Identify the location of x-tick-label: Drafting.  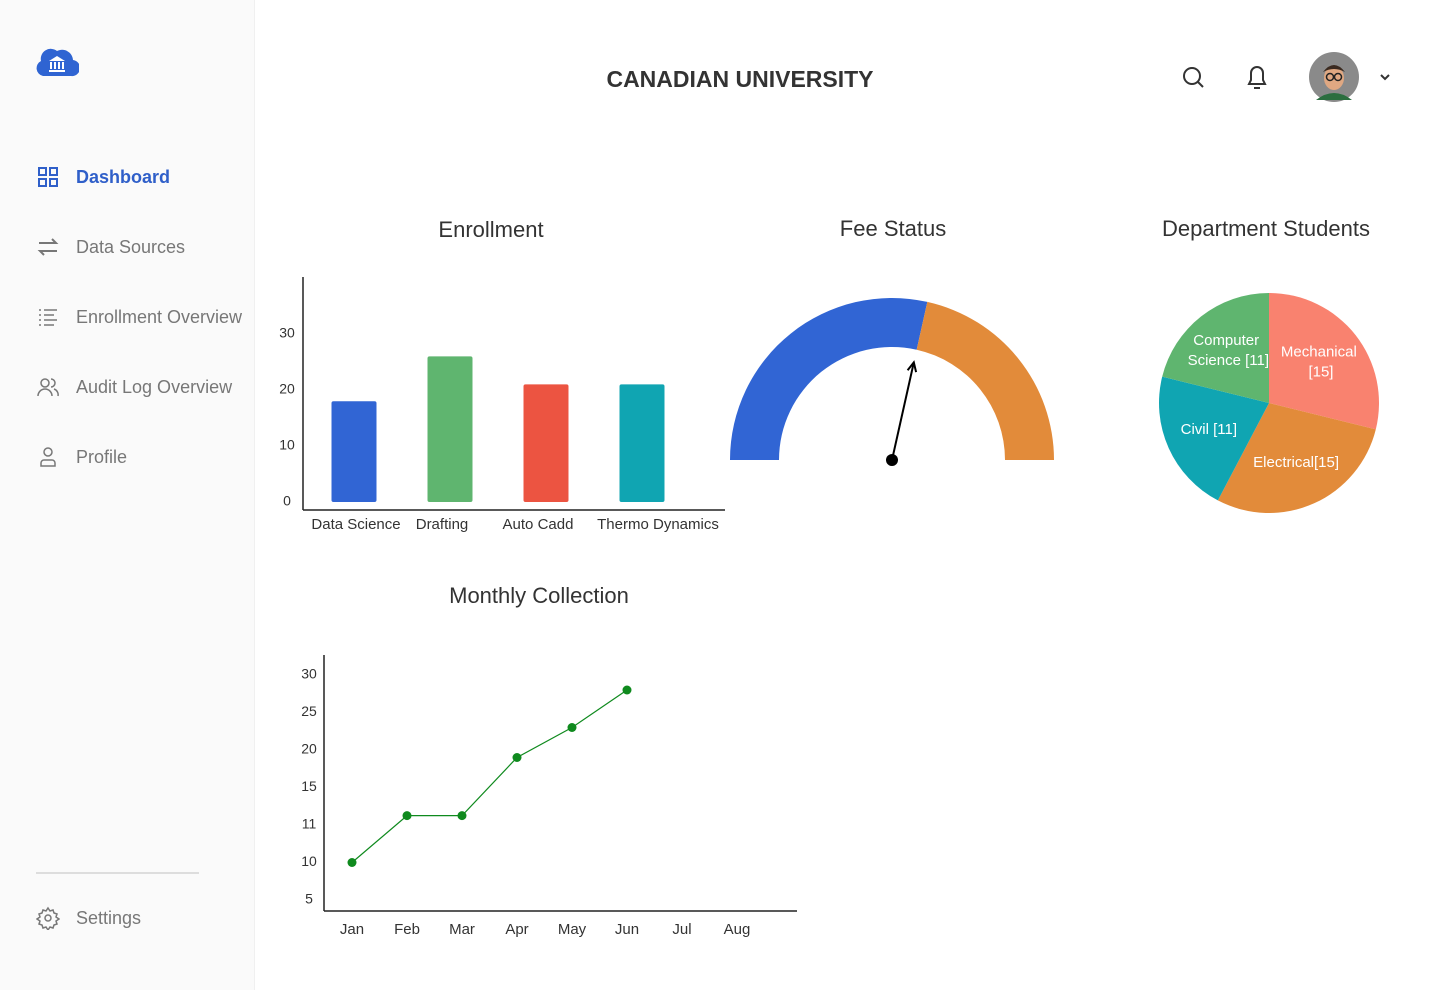
(442, 524).